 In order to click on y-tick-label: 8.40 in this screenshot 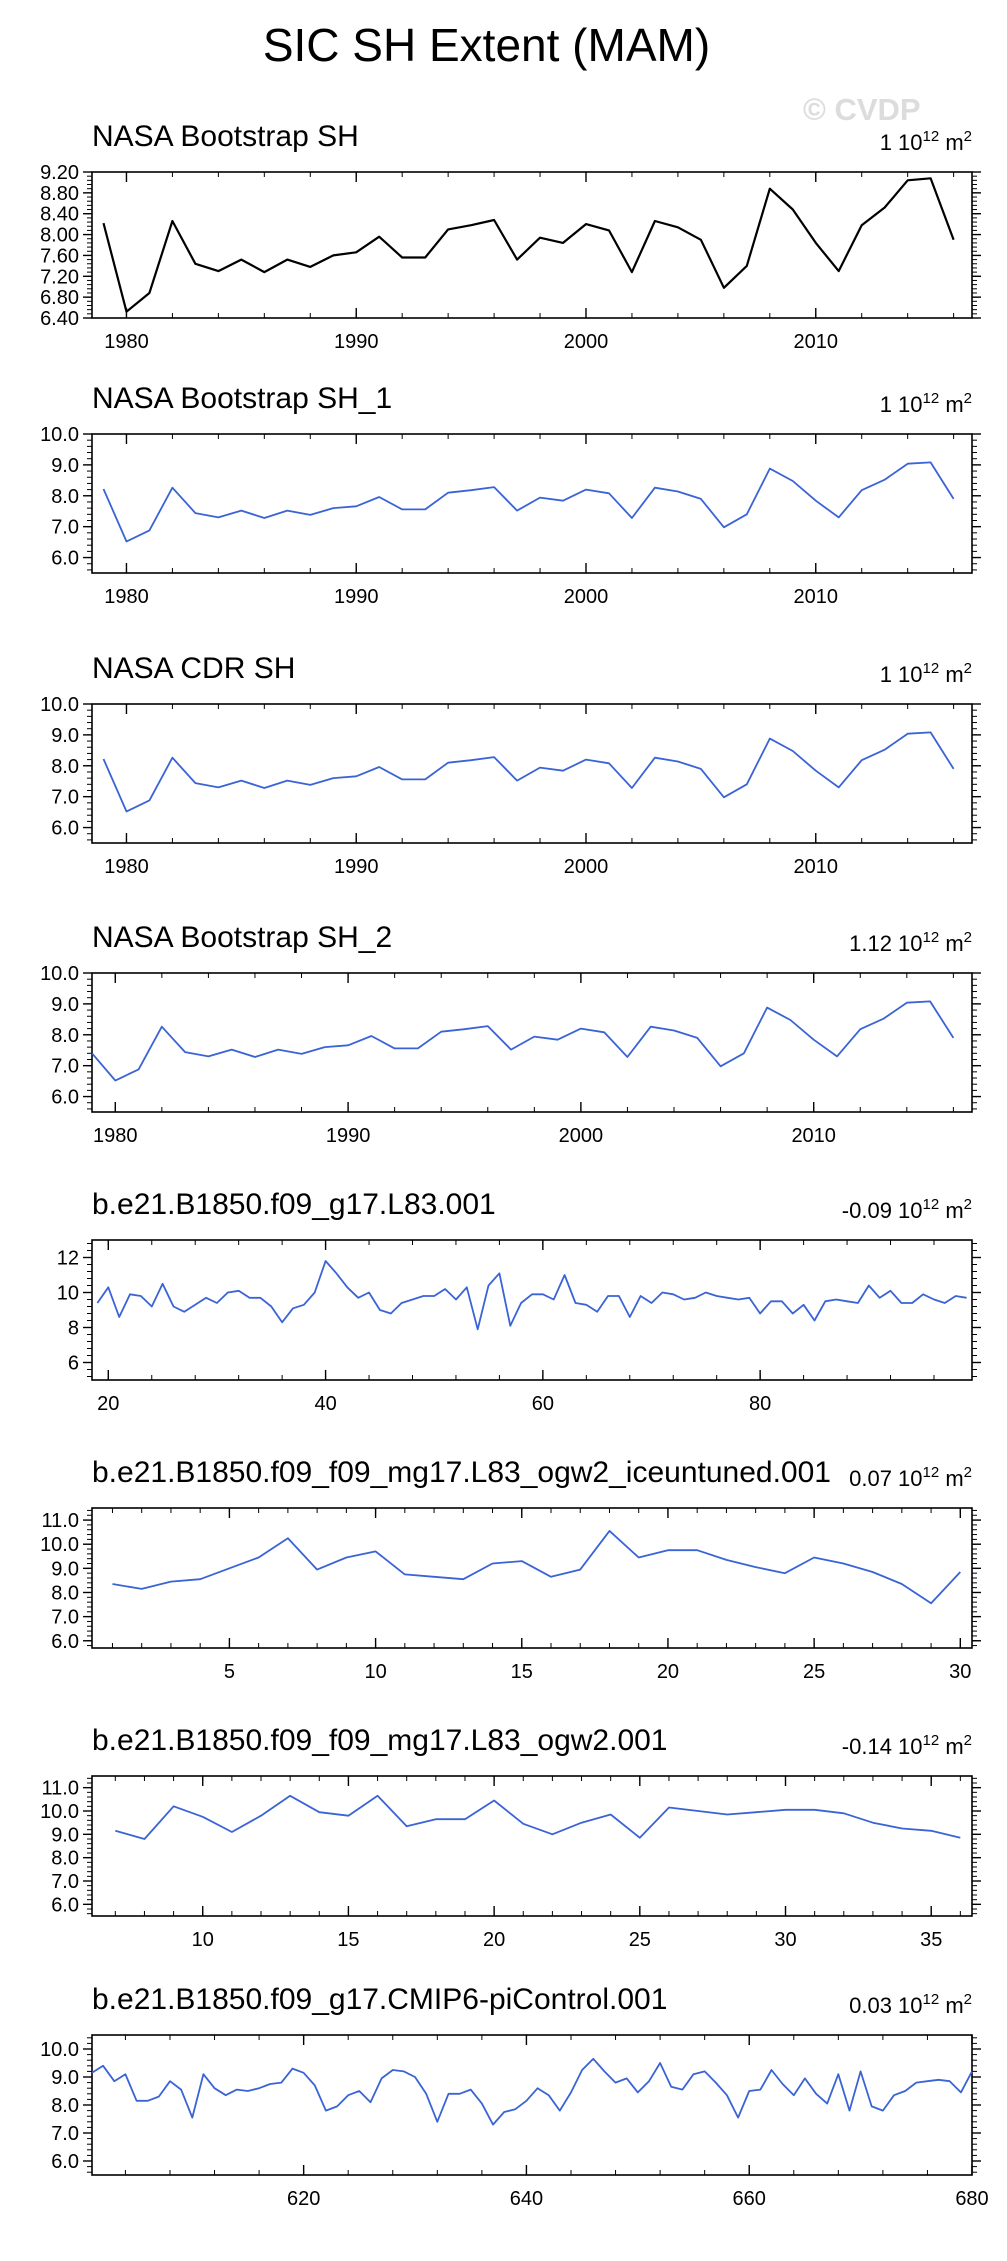, I will do `click(59, 215)`.